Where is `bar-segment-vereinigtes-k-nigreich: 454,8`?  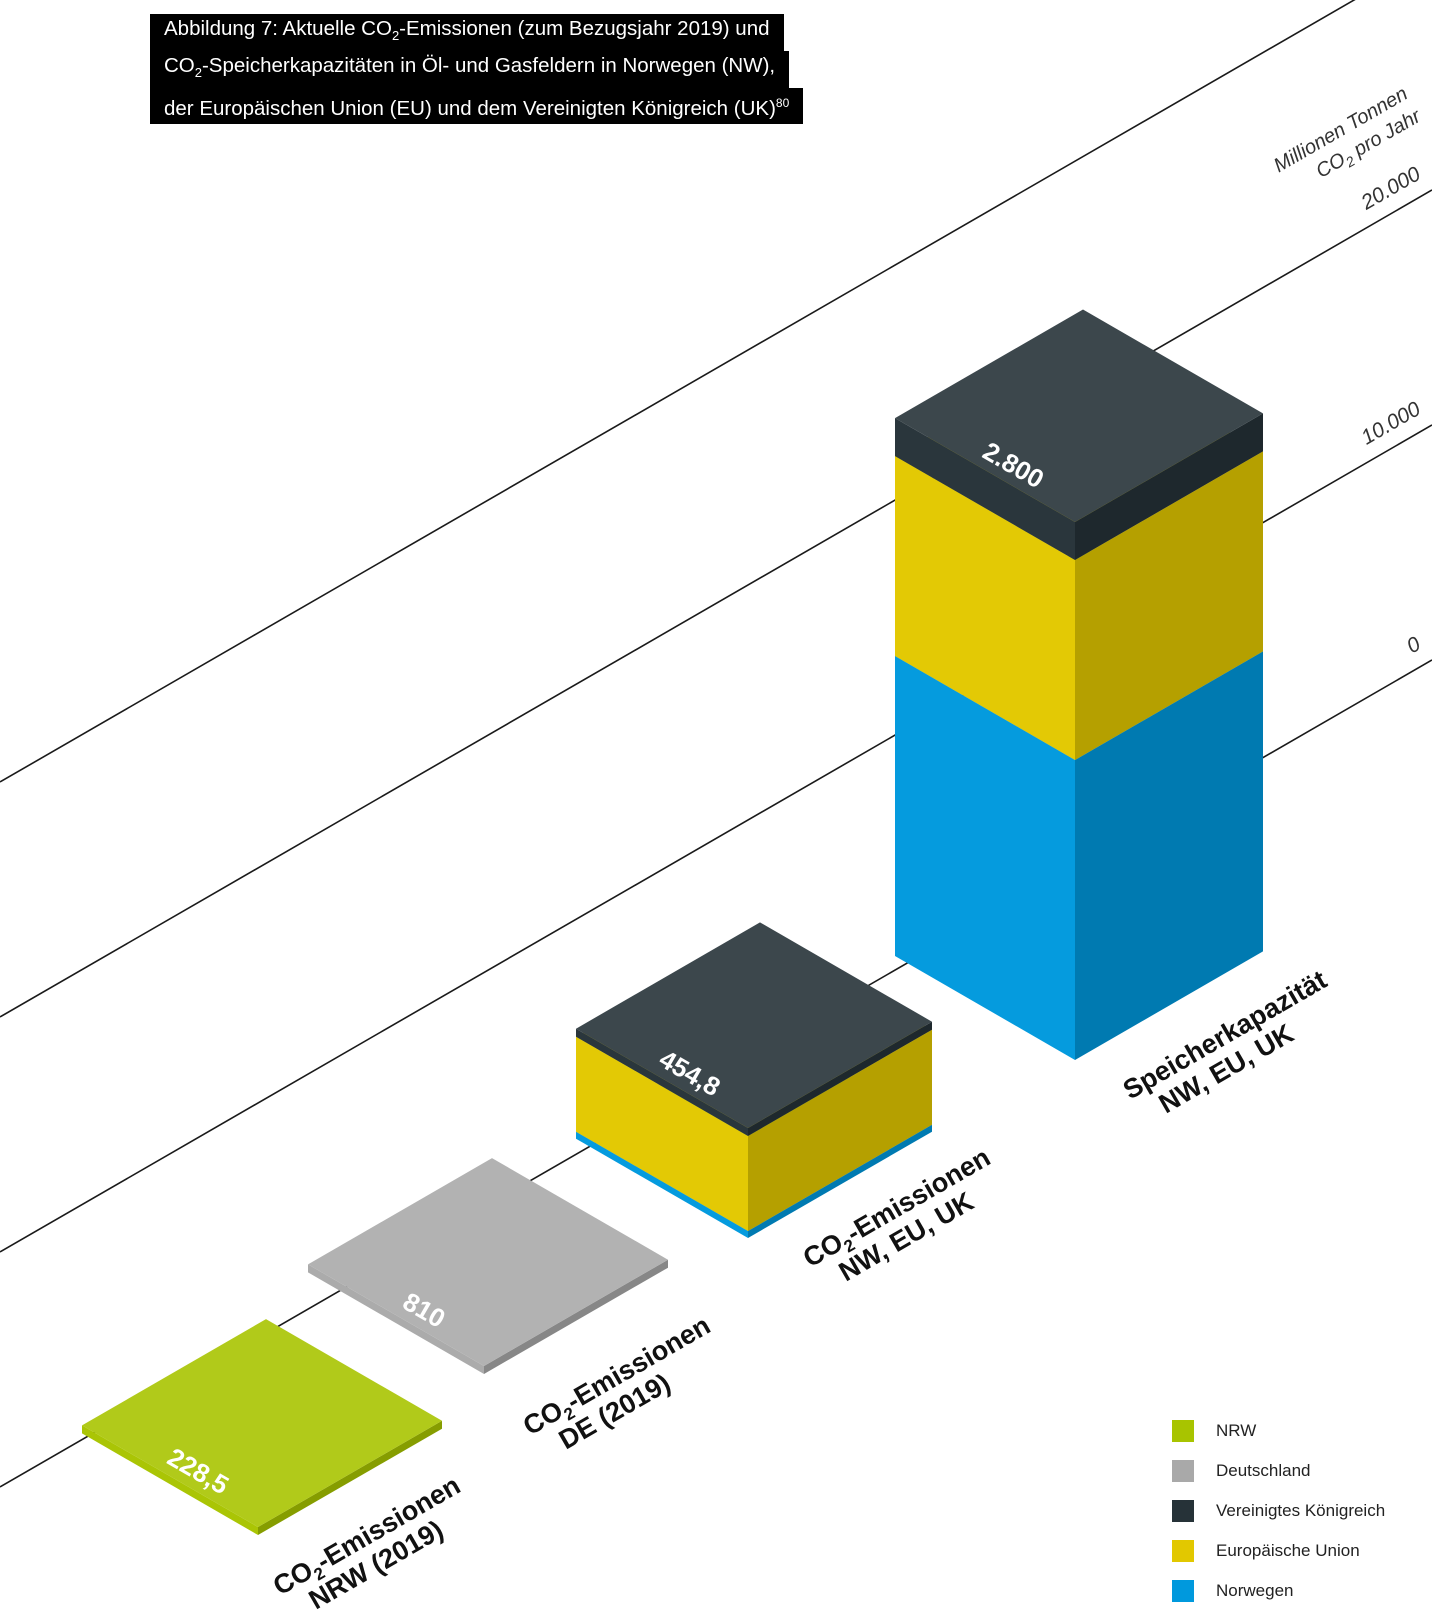 bar-segment-vereinigtes-k-nigreich: 454,8 is located at coordinates (754, 1029).